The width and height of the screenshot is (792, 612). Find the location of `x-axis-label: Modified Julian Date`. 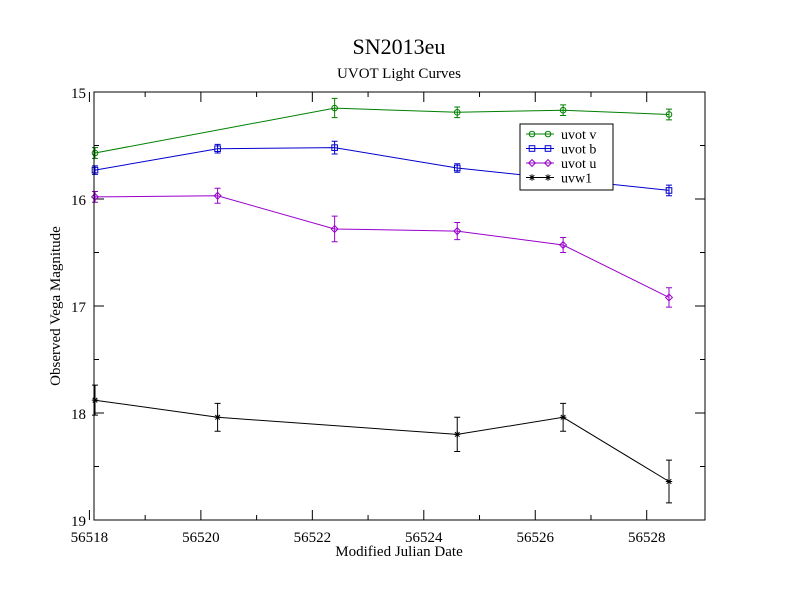

x-axis-label: Modified Julian Date is located at coordinates (399, 552).